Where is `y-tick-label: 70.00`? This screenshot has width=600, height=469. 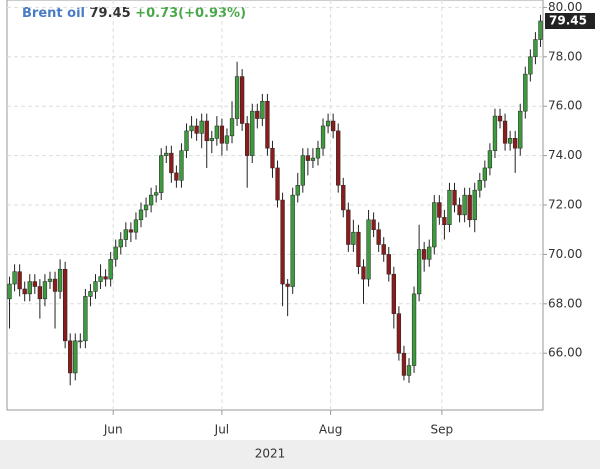
y-tick-label: 70.00 is located at coordinates (565, 254).